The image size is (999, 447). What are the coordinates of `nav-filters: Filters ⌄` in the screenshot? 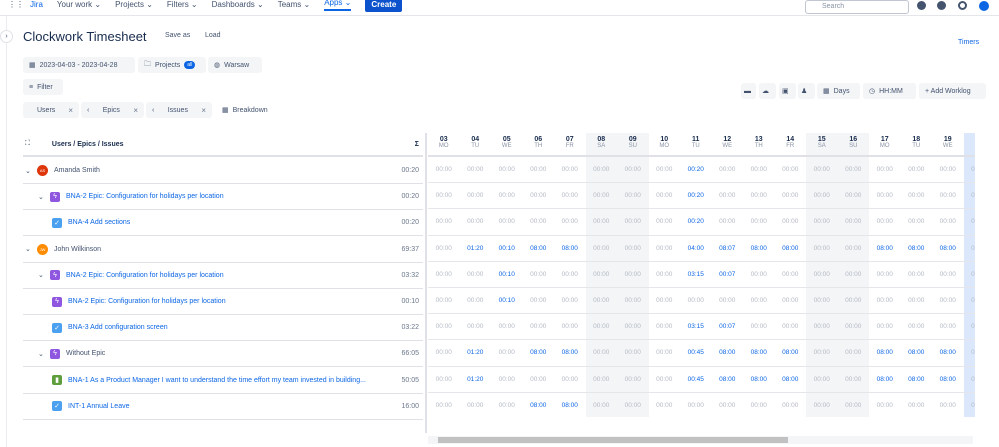 It's located at (182, 4).